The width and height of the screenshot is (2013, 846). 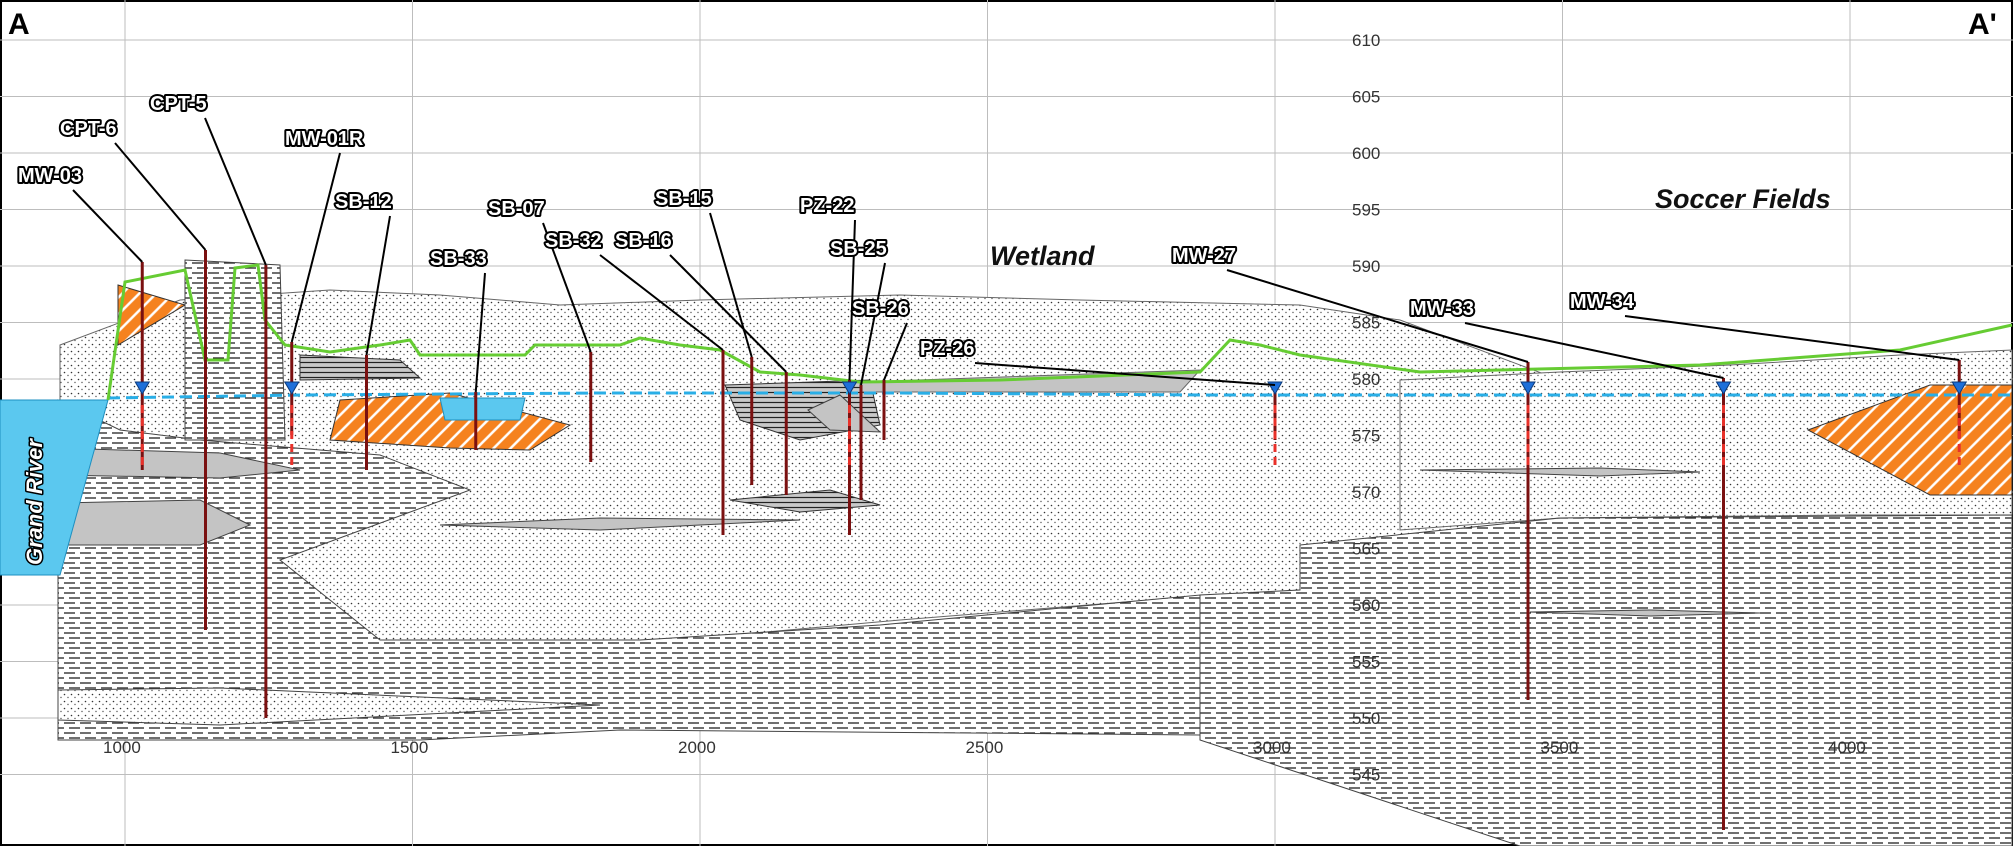 What do you see at coordinates (178, 104) in the screenshot?
I see `well-label: CPT-5` at bounding box center [178, 104].